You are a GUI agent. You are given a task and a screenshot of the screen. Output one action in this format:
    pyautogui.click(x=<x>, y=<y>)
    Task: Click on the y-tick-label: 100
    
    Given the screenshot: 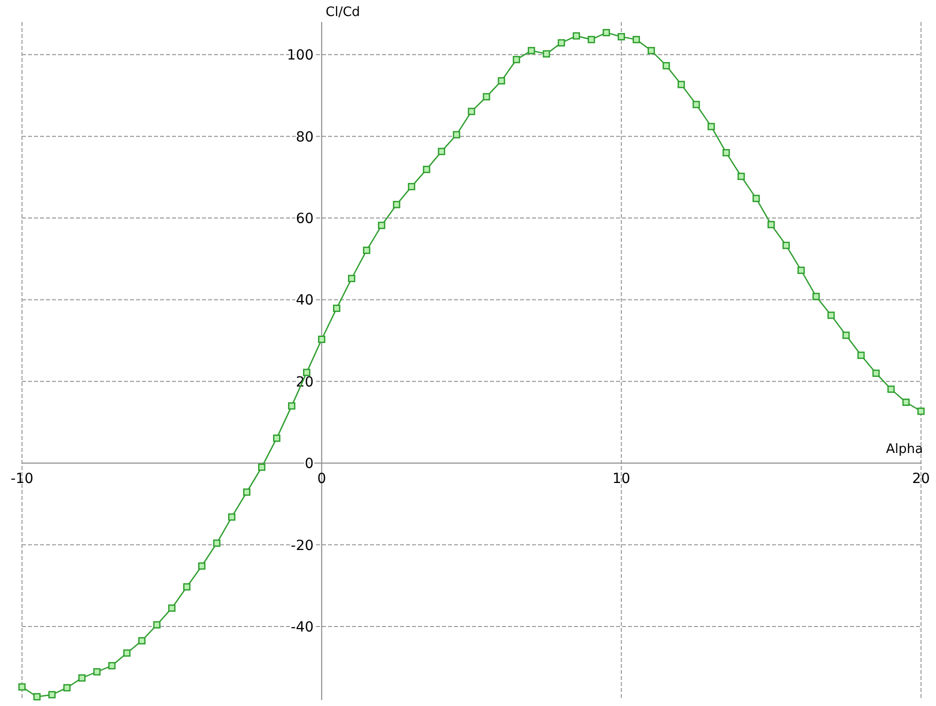 What is the action you would take?
    pyautogui.click(x=300, y=56)
    